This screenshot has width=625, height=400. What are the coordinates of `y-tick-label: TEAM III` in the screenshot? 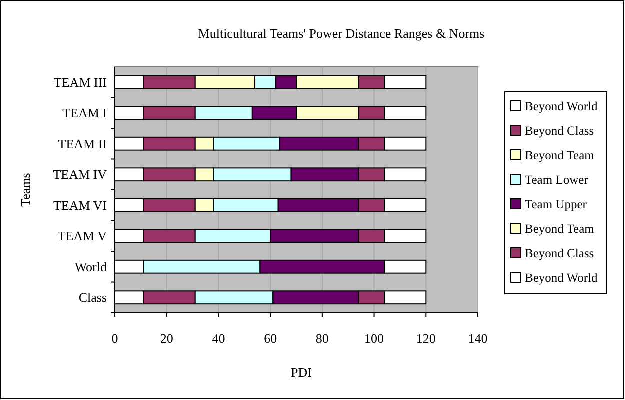 It's located at (80, 82).